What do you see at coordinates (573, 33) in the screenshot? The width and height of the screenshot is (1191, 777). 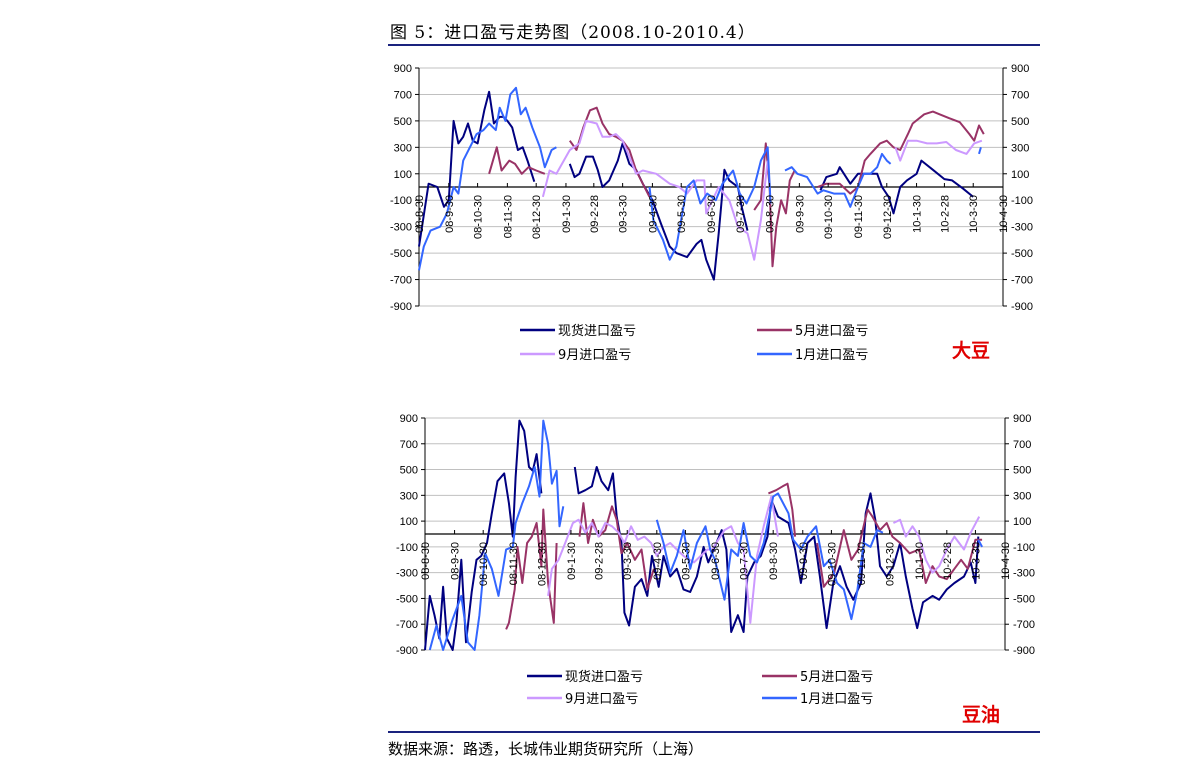 I see `figure-title: 图 5：进口盈亏走势图（2008.10-2010.4）` at bounding box center [573, 33].